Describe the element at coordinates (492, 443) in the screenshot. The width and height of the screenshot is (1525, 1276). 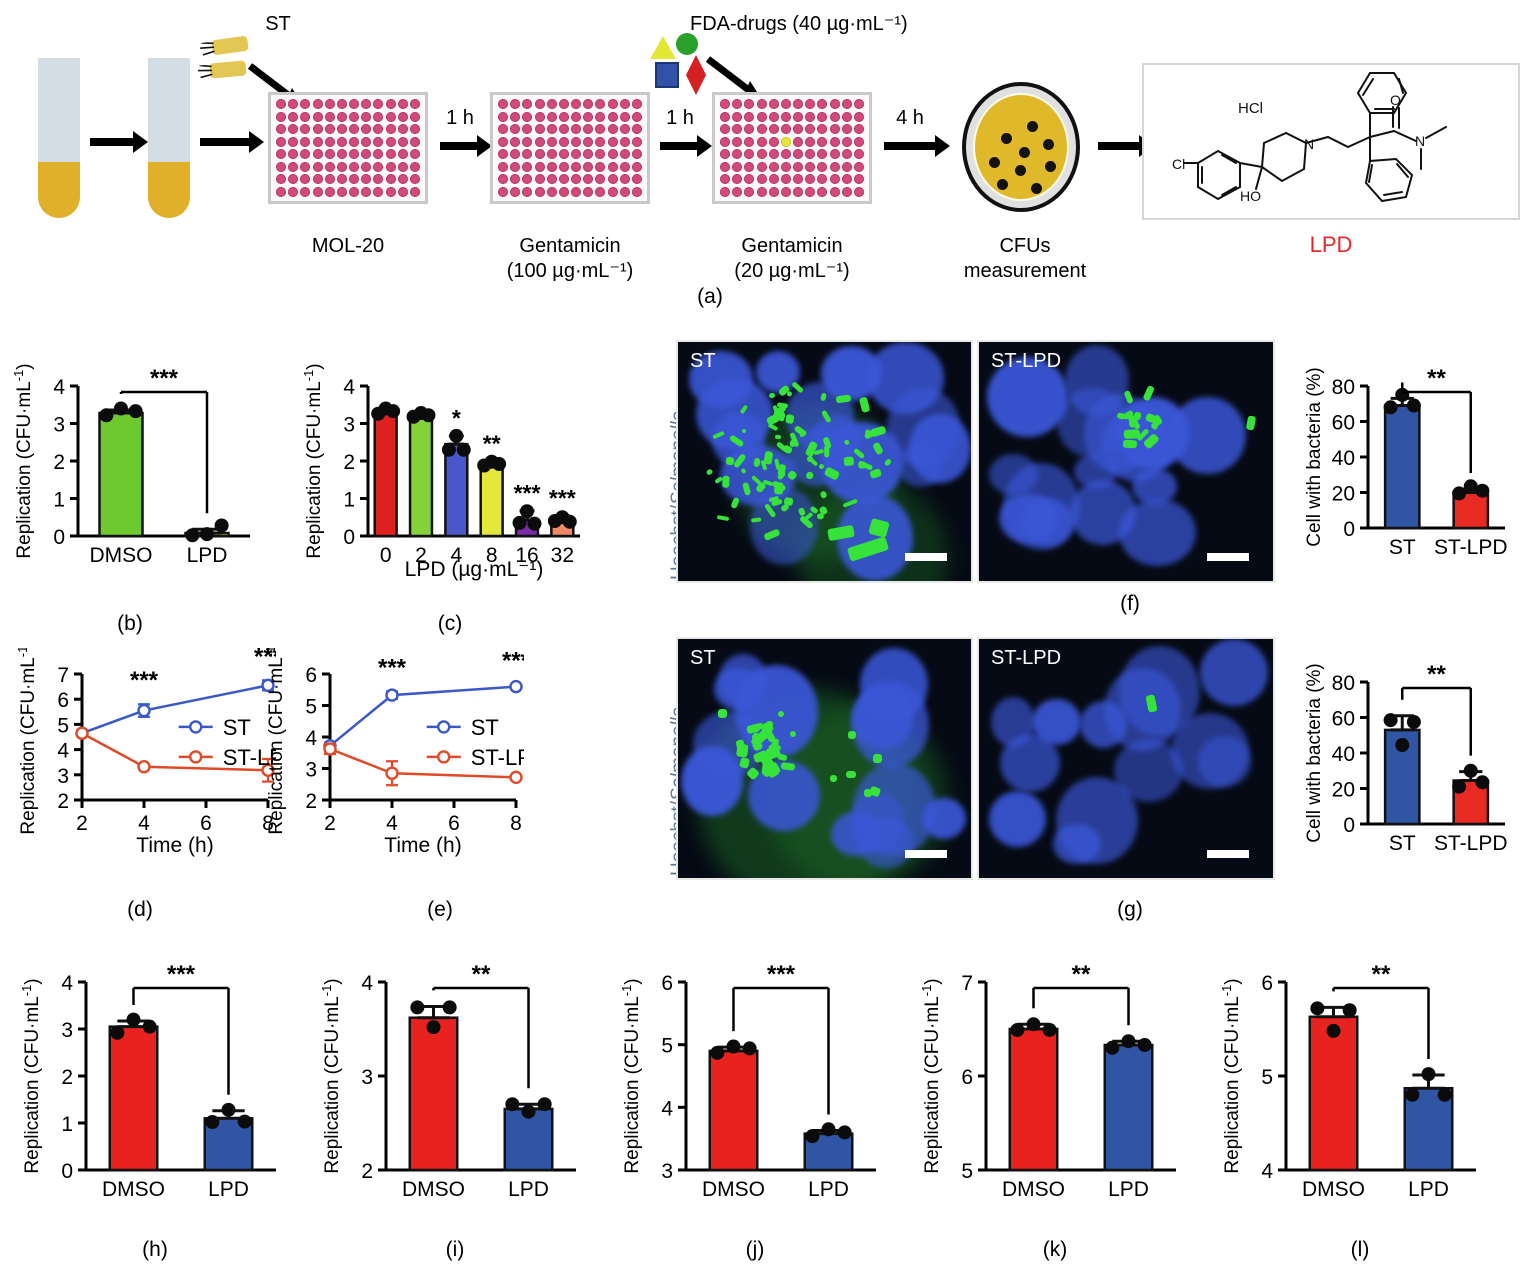
I see `significance-label: **` at that location.